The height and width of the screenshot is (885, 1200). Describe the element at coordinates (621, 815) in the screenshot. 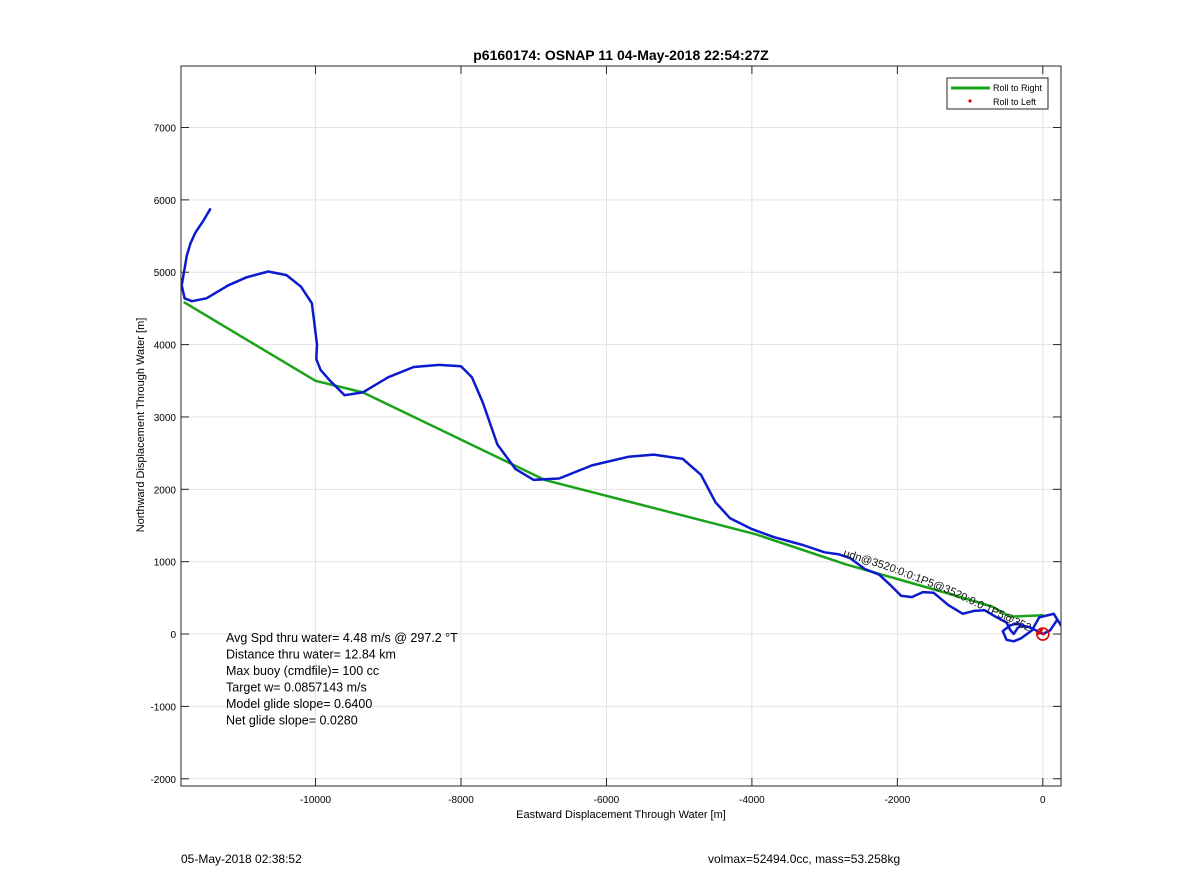

I see `x-axis-label: Eastward Displacement Through Water [m]` at that location.